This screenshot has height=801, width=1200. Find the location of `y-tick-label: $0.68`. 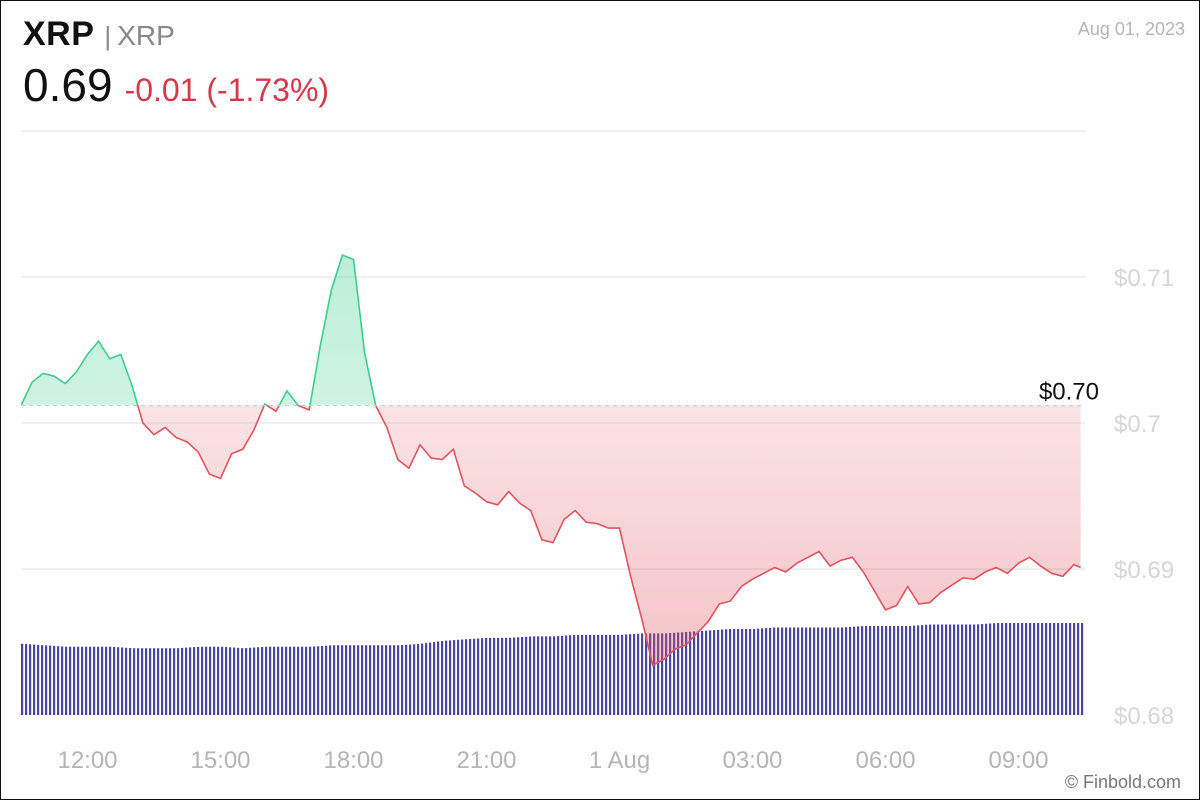

y-tick-label: $0.68 is located at coordinates (1144, 716).